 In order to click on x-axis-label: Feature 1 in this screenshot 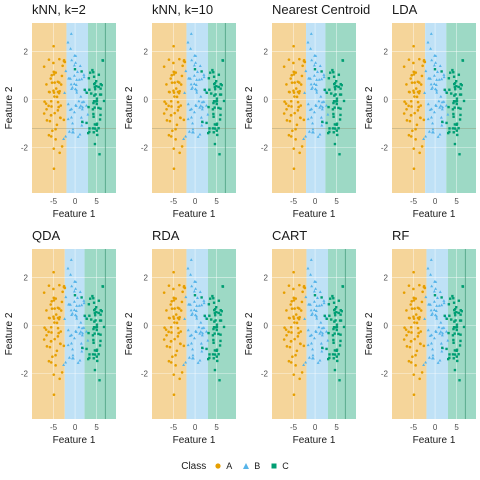, I will do `click(434, 440)`.